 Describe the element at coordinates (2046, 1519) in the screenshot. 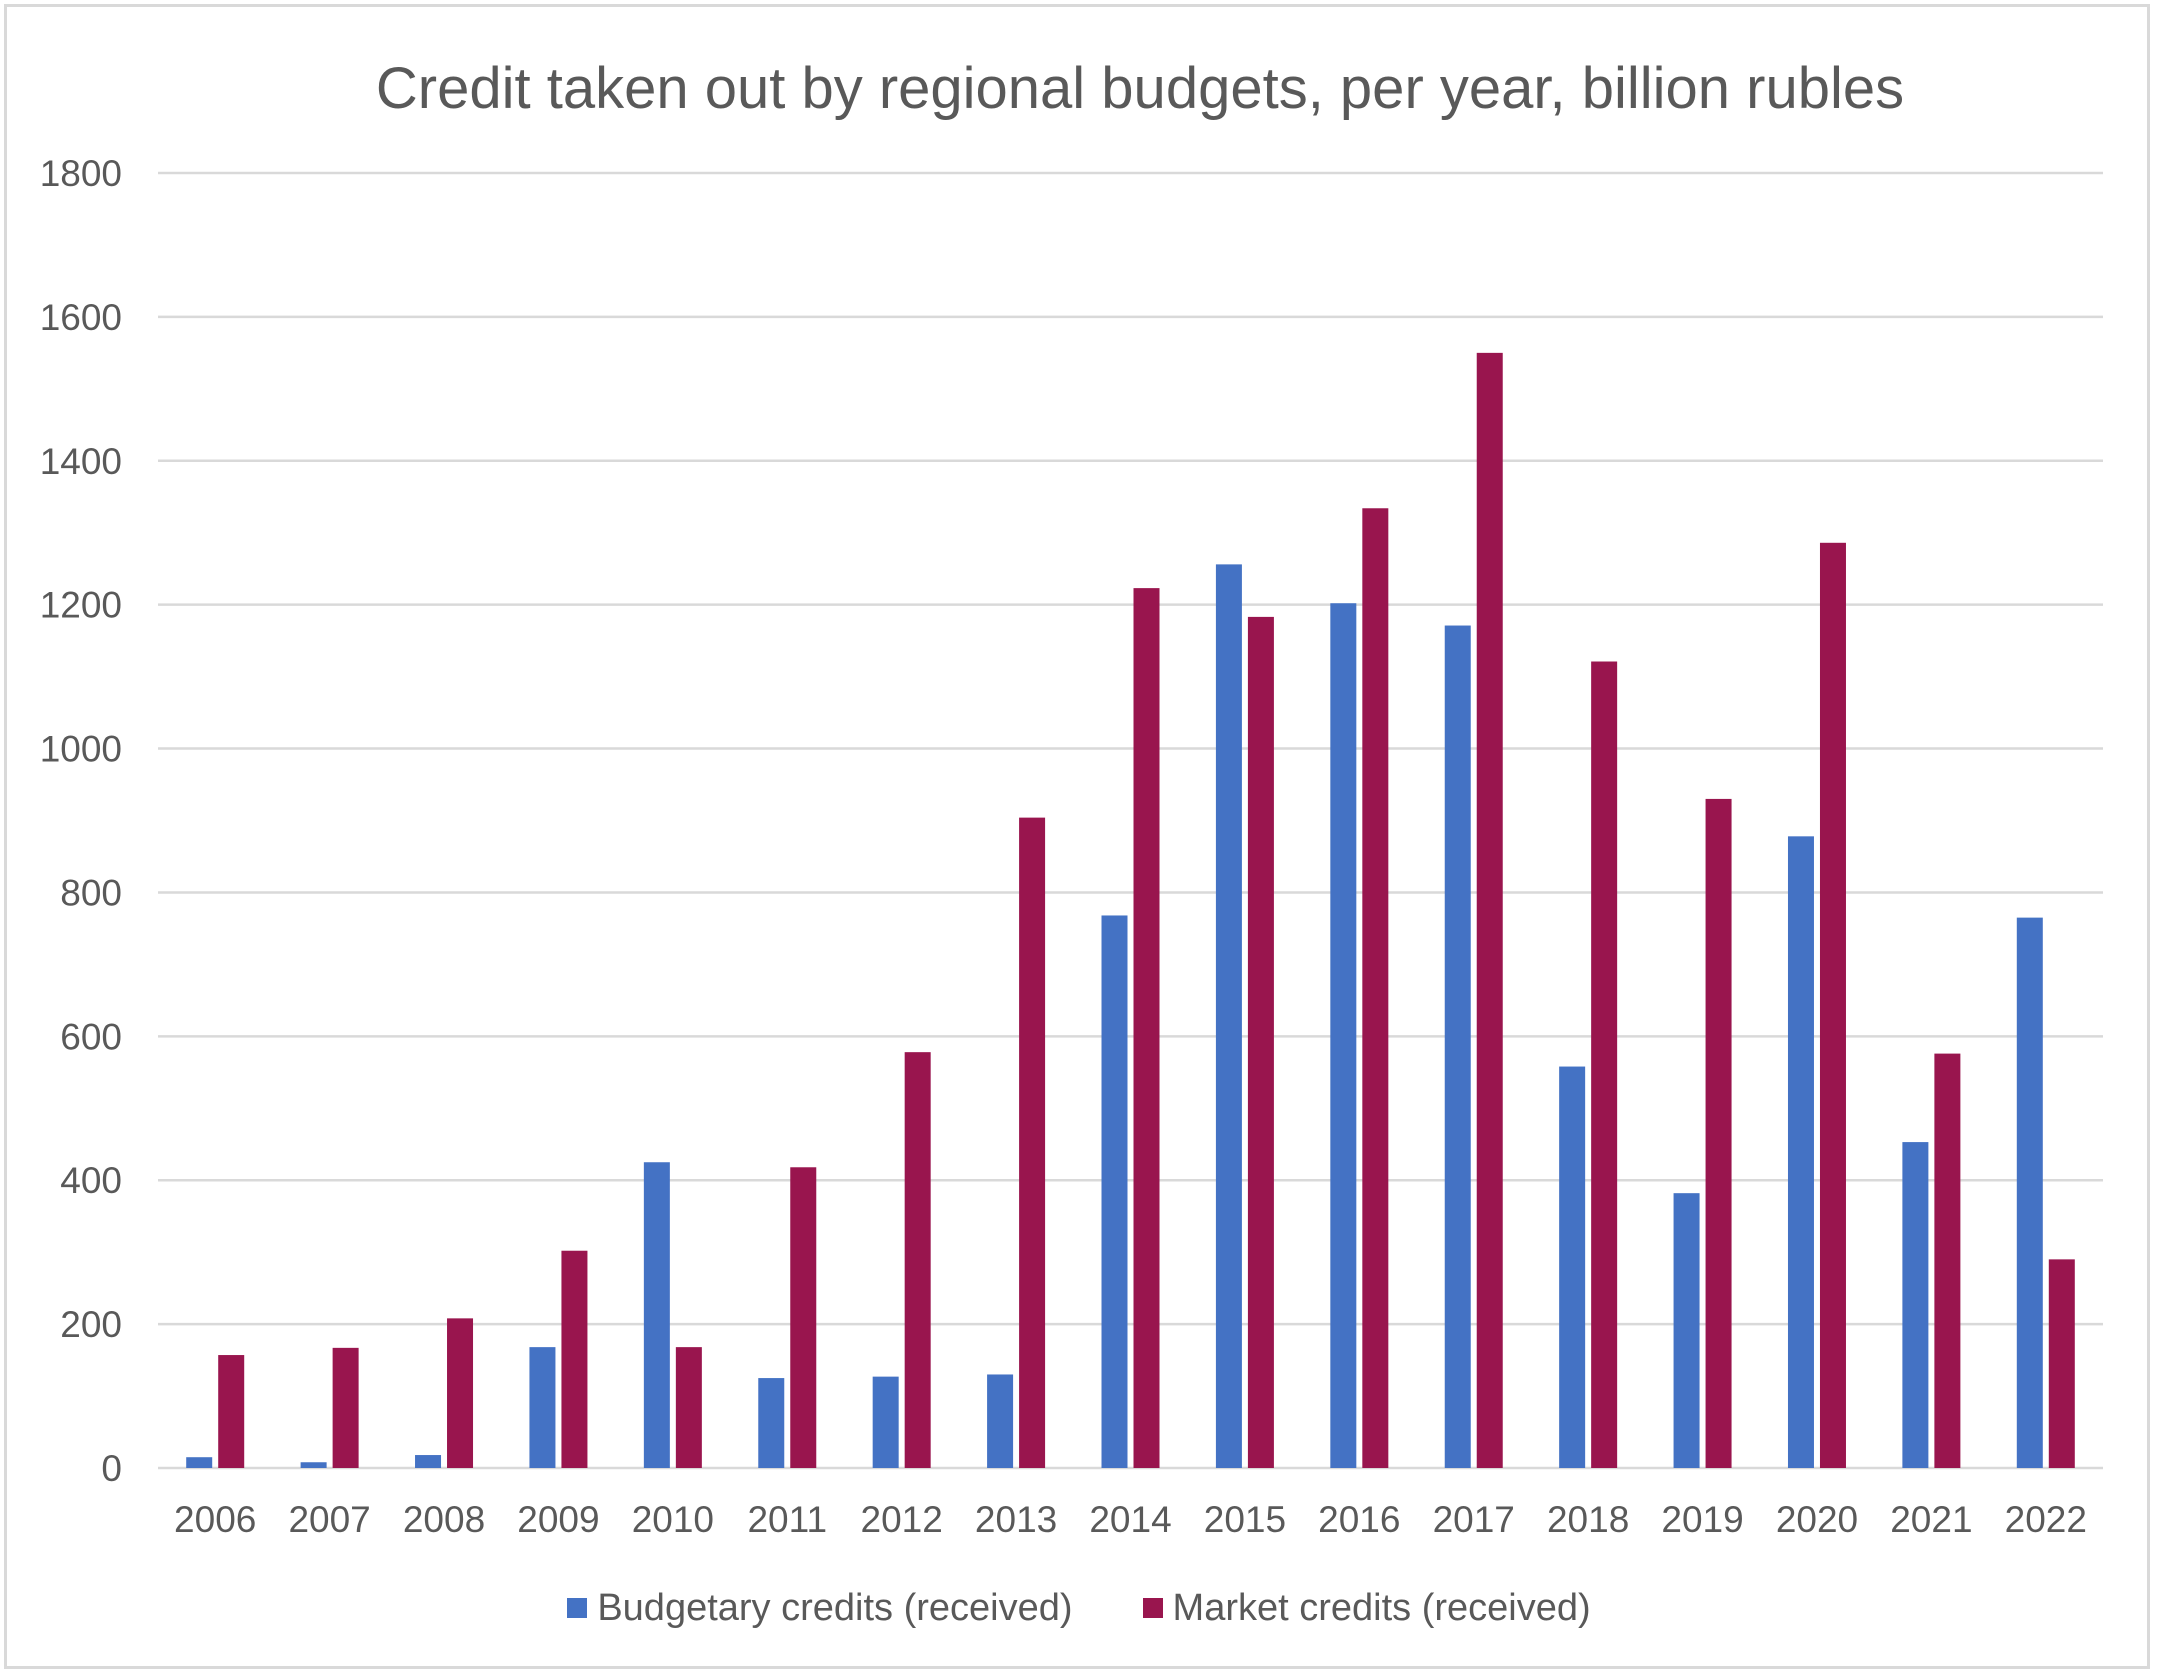

I see `x-tick-label: 2022` at that location.